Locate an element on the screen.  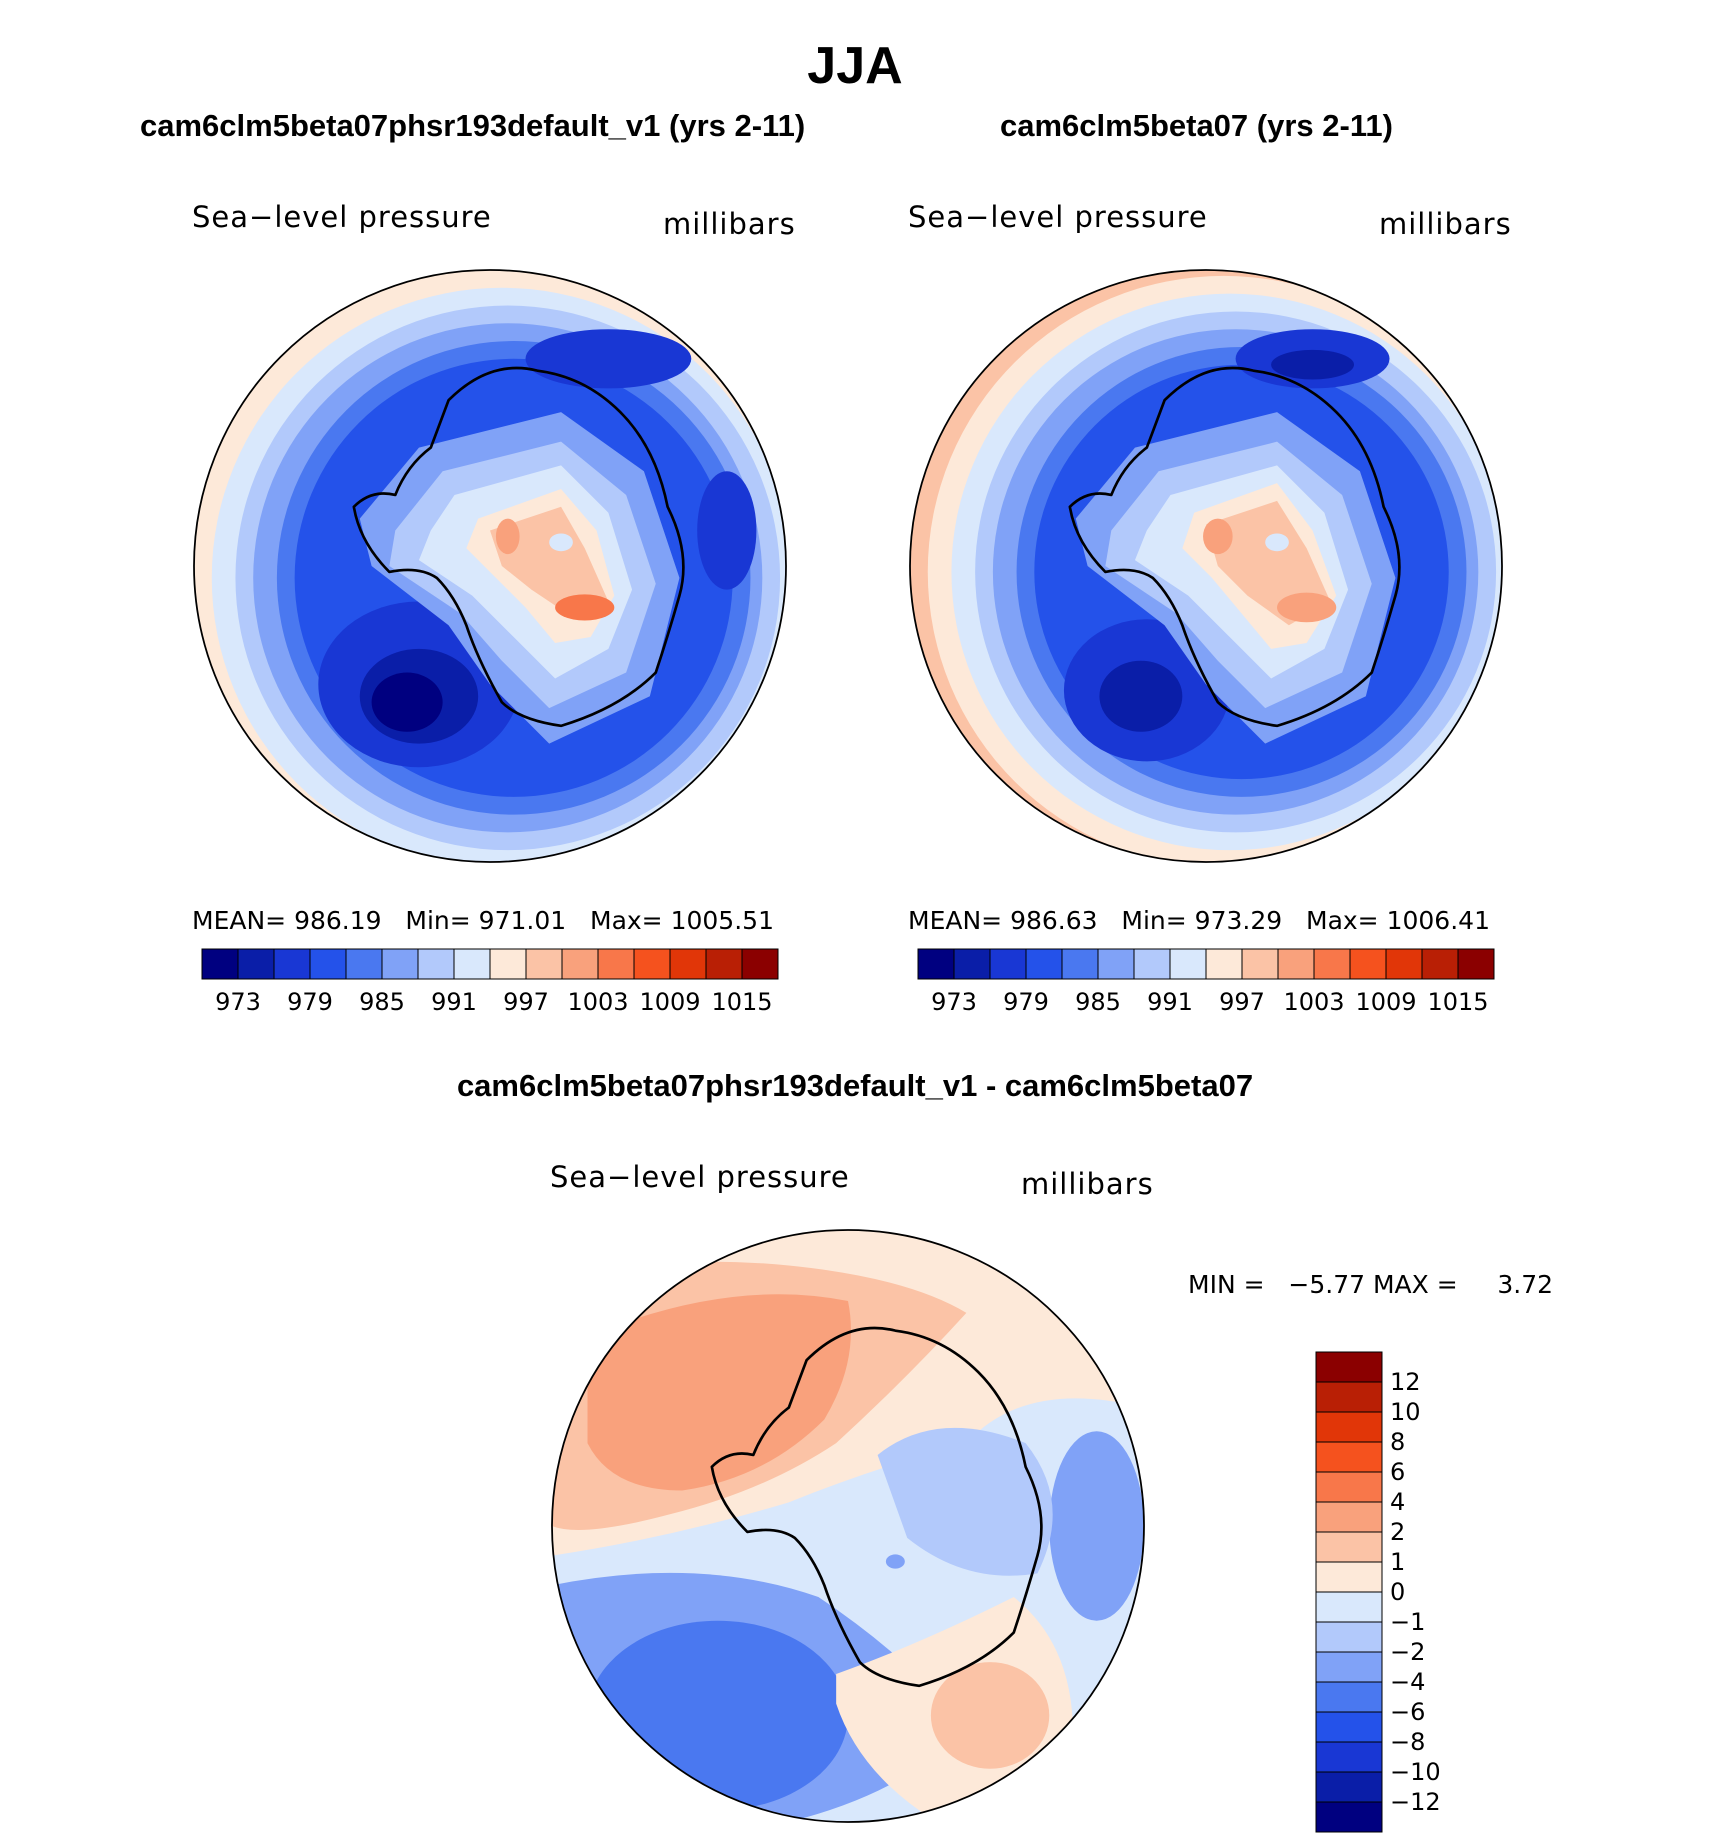
left-stats-row: MEAN= 986.19 Min= 971.01 Max= 1005.51 is located at coordinates (483, 920).